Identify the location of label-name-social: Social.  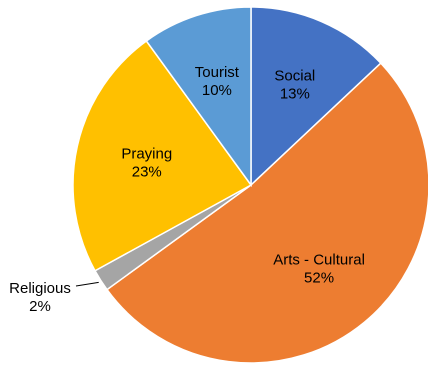
(294, 76).